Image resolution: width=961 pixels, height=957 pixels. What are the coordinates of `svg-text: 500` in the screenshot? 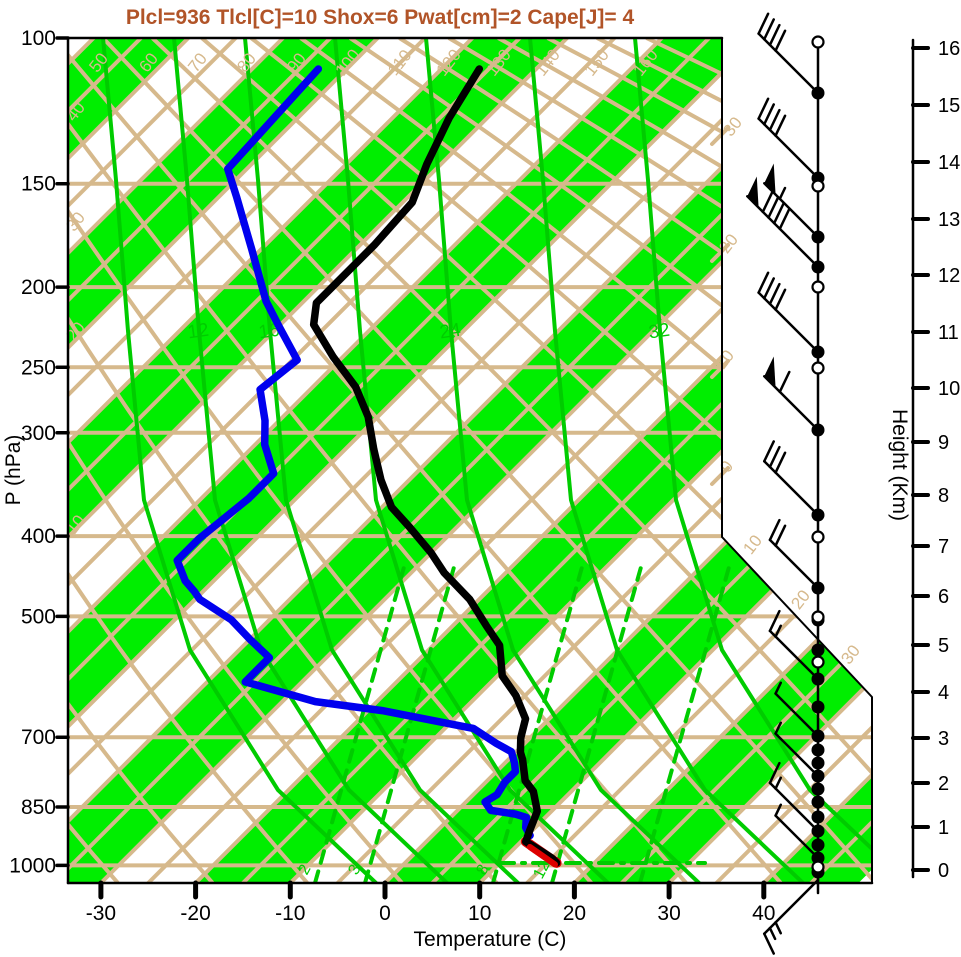 It's located at (38, 616).